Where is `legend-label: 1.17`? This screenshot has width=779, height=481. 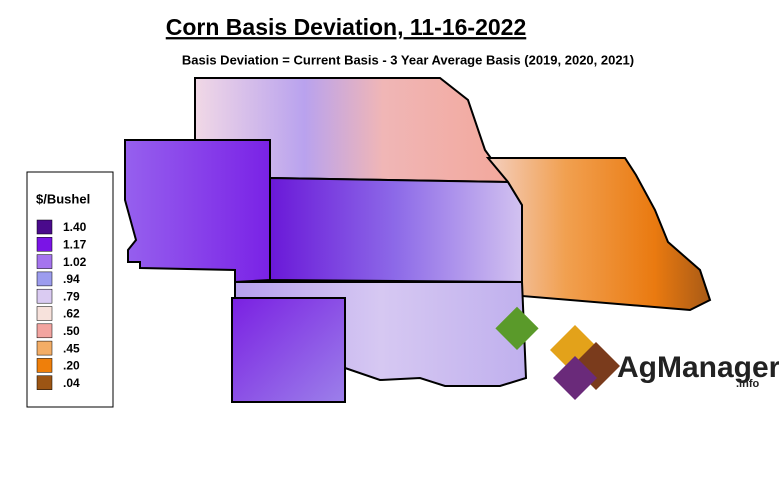 legend-label: 1.17 is located at coordinates (75, 244).